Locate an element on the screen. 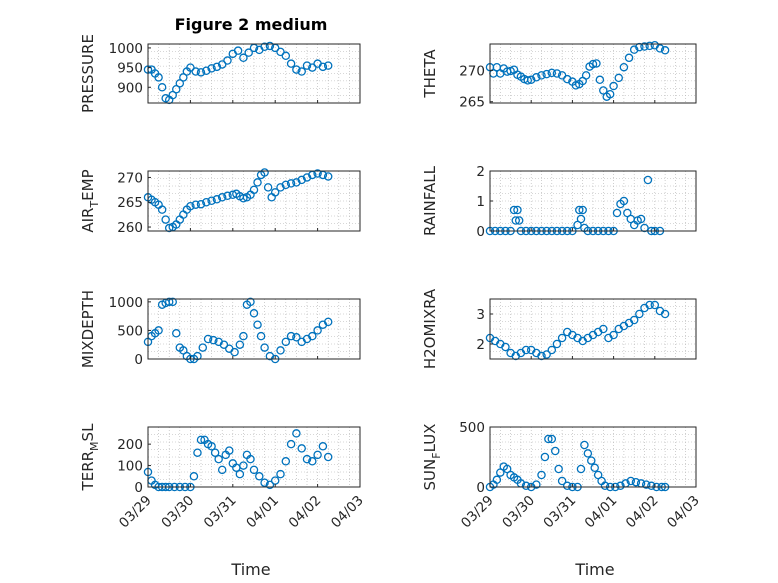 The height and width of the screenshot is (583, 778). terr_msl-x-tick-label: 03/29 is located at coordinates (135, 512).